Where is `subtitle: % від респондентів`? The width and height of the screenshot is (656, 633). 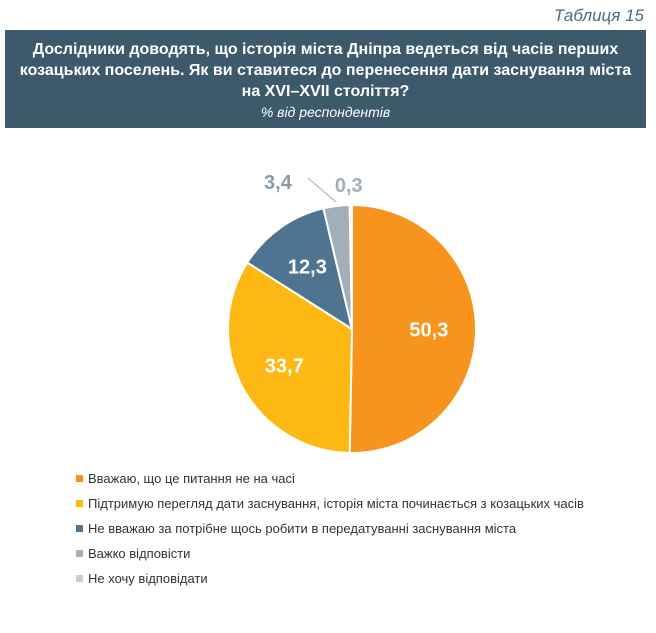 subtitle: % від респондентів is located at coordinates (325, 111).